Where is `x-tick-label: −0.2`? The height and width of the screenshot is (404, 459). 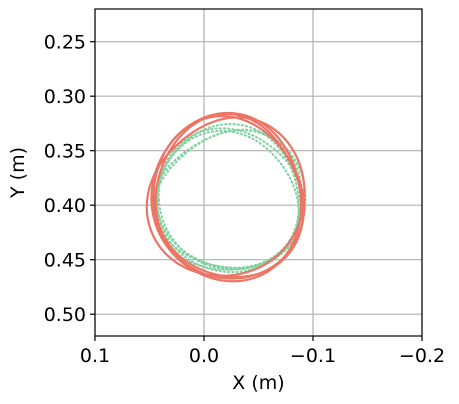 x-tick-label: −0.2 is located at coordinates (422, 356).